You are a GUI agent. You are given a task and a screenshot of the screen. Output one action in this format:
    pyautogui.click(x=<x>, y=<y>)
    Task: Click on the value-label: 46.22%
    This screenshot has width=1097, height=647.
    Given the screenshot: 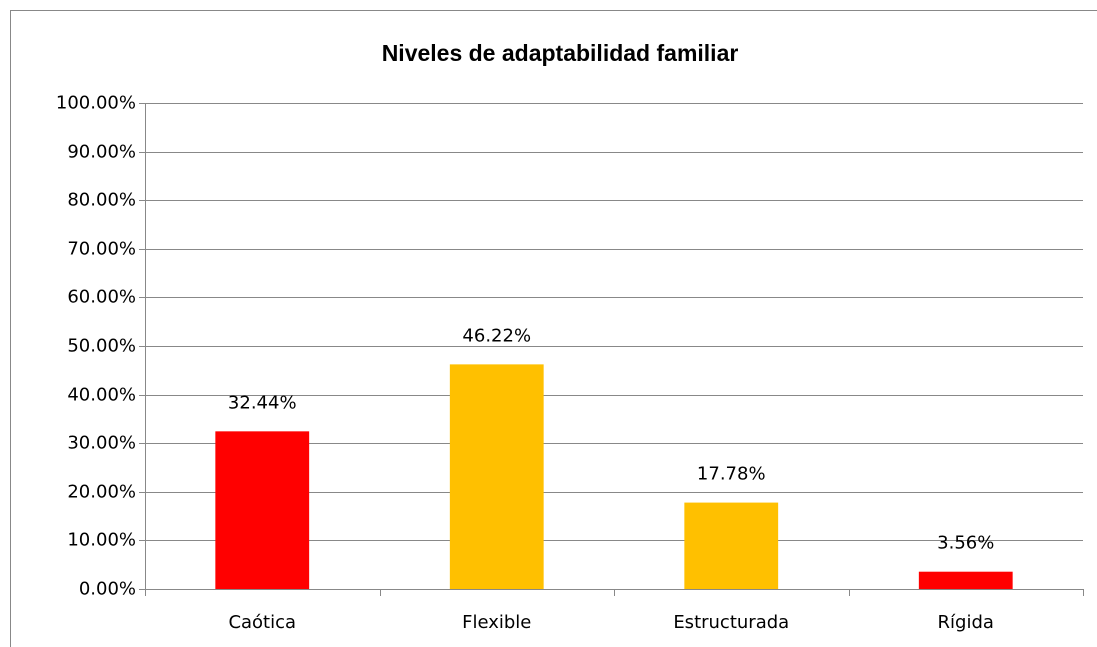 What is the action you would take?
    pyautogui.click(x=496, y=335)
    